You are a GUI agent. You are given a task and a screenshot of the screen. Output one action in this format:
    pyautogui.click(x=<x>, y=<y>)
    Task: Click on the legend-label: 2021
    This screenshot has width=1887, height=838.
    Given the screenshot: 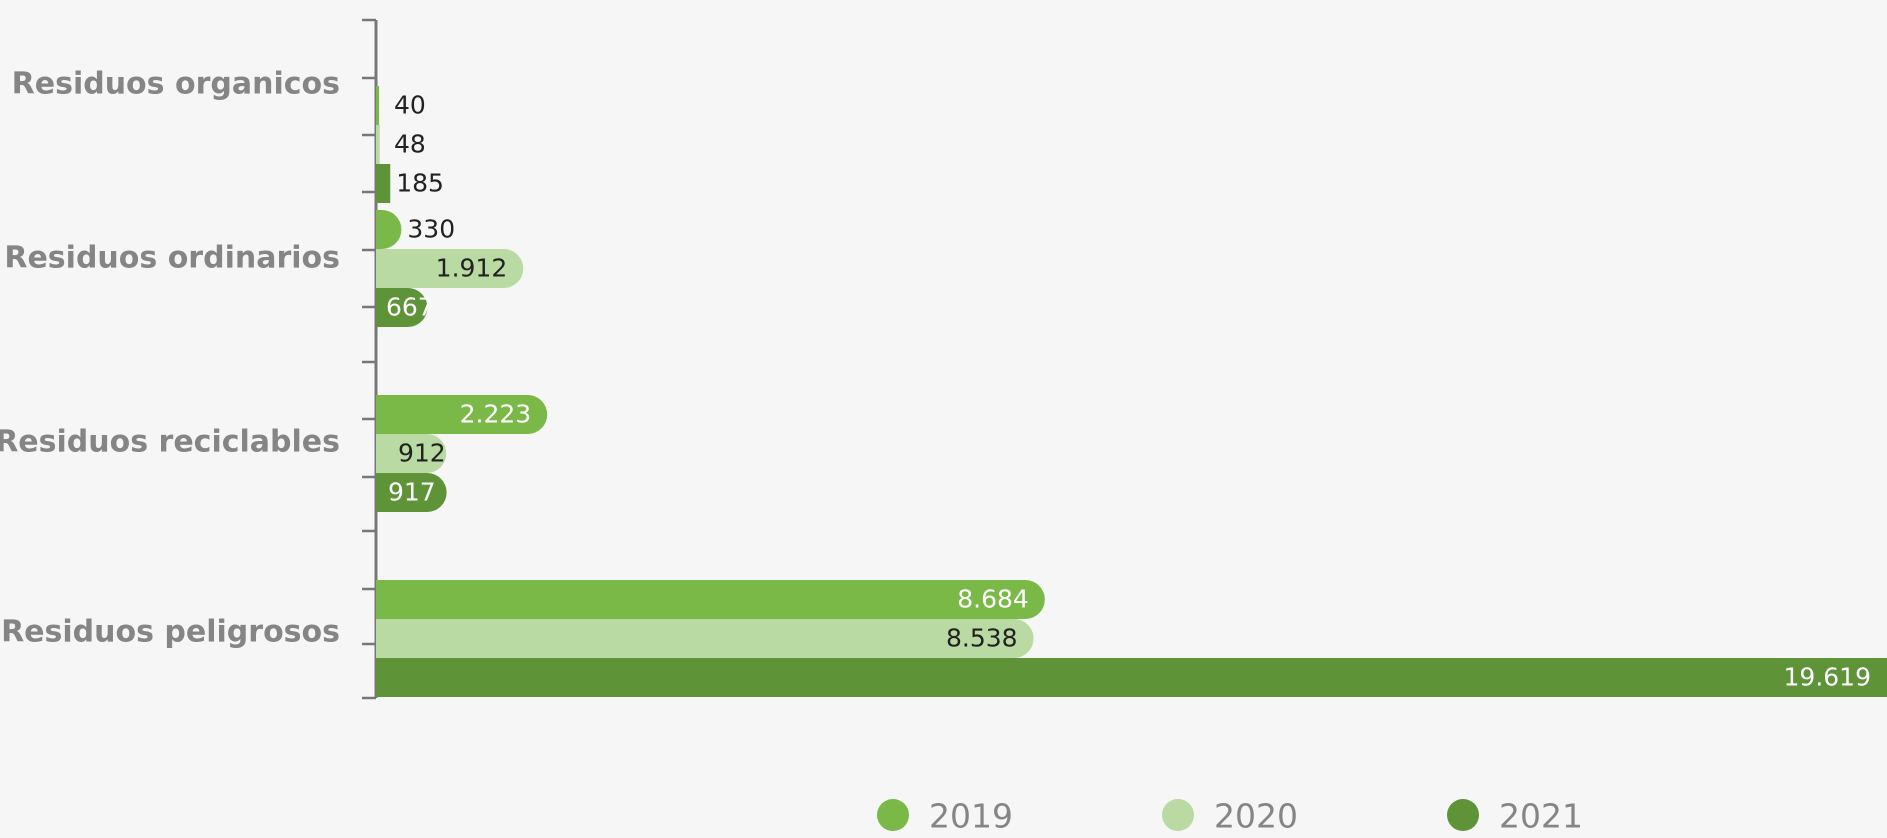 What is the action you would take?
    pyautogui.click(x=1541, y=816)
    